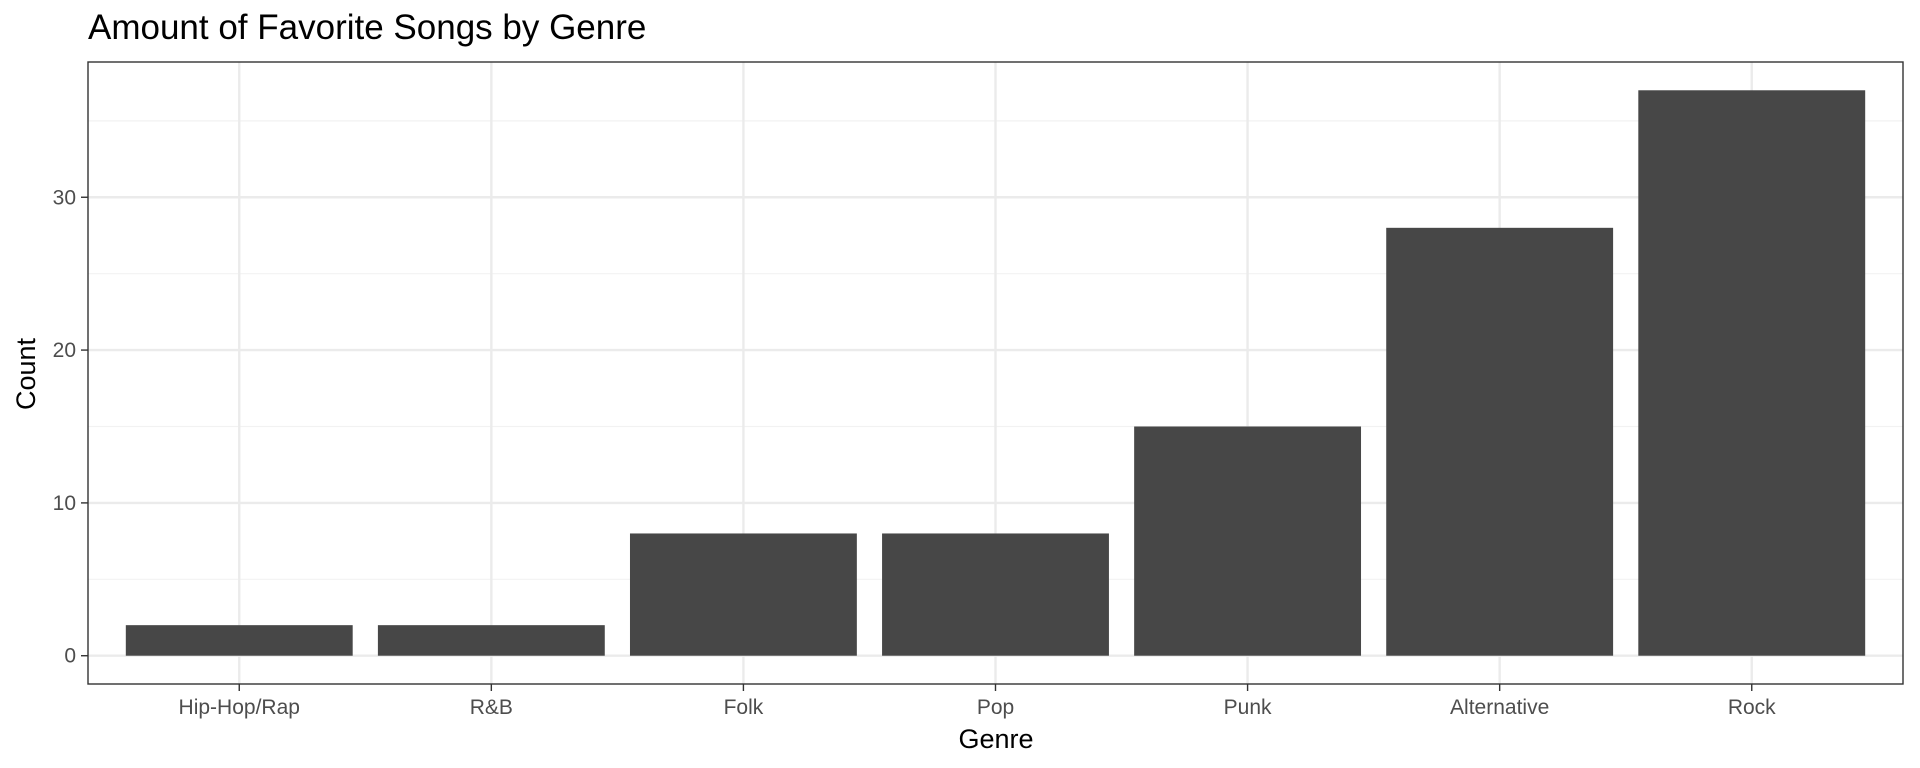  What do you see at coordinates (1752, 373) in the screenshot?
I see `bar-rock` at bounding box center [1752, 373].